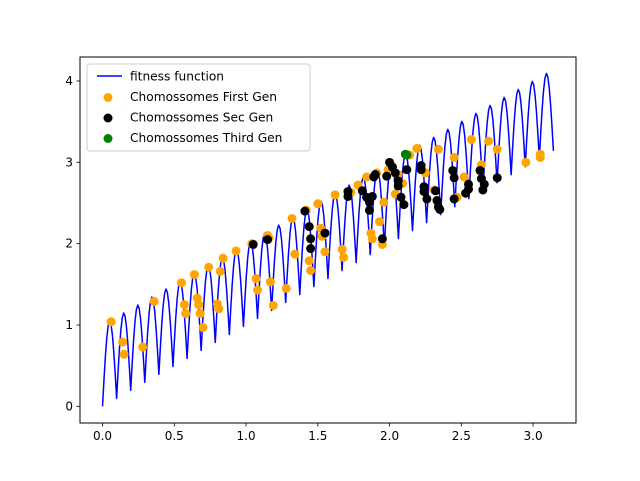 The width and height of the screenshot is (640, 481). I want to click on x-tick-label: 0.5, so click(174, 436).